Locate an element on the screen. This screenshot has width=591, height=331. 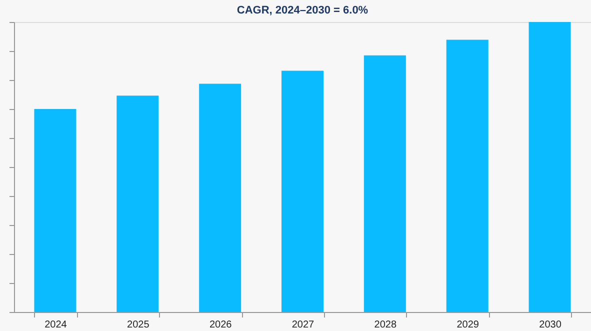
x-tick-label: 2028 is located at coordinates (385, 325).